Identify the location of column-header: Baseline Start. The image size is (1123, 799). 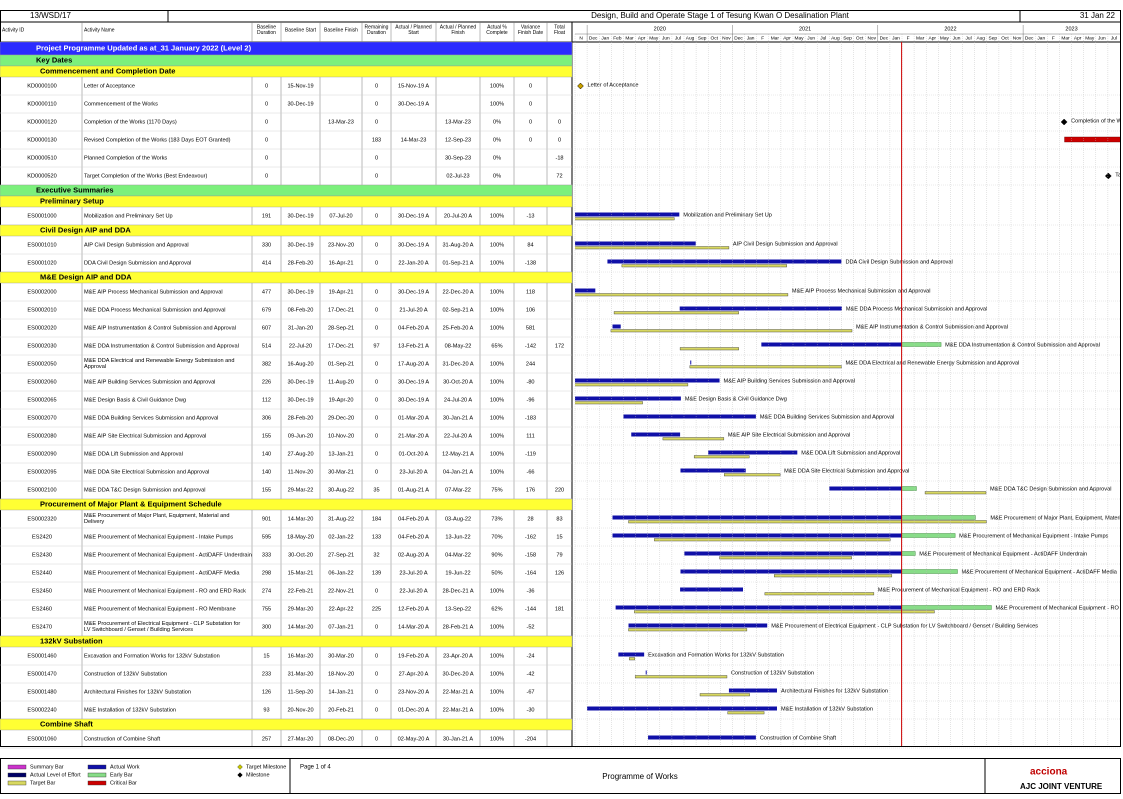
(301, 30).